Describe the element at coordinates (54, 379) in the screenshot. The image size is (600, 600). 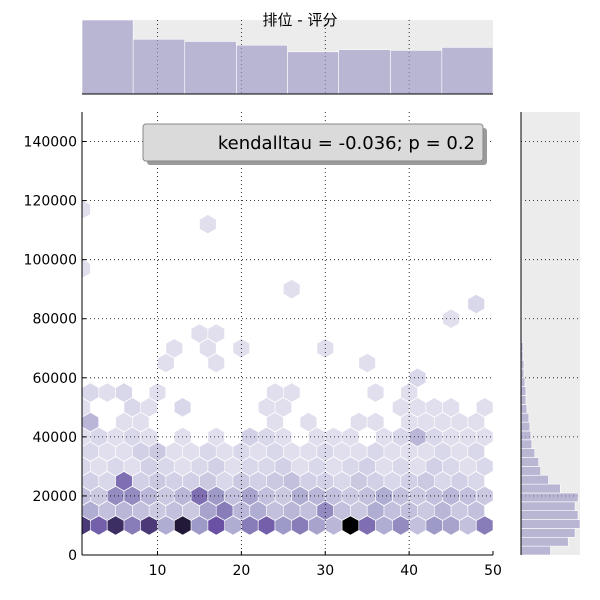
I see `y-tick-label: 60000` at that location.